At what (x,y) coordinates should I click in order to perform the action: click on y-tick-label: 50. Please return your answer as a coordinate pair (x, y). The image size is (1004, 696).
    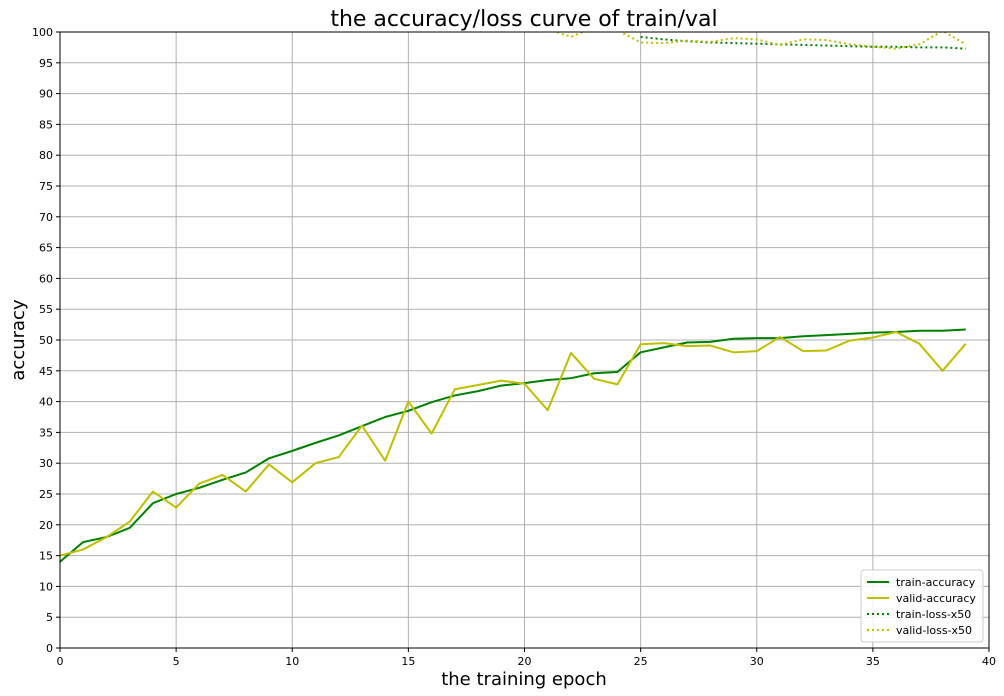
    Looking at the image, I should click on (46, 340).